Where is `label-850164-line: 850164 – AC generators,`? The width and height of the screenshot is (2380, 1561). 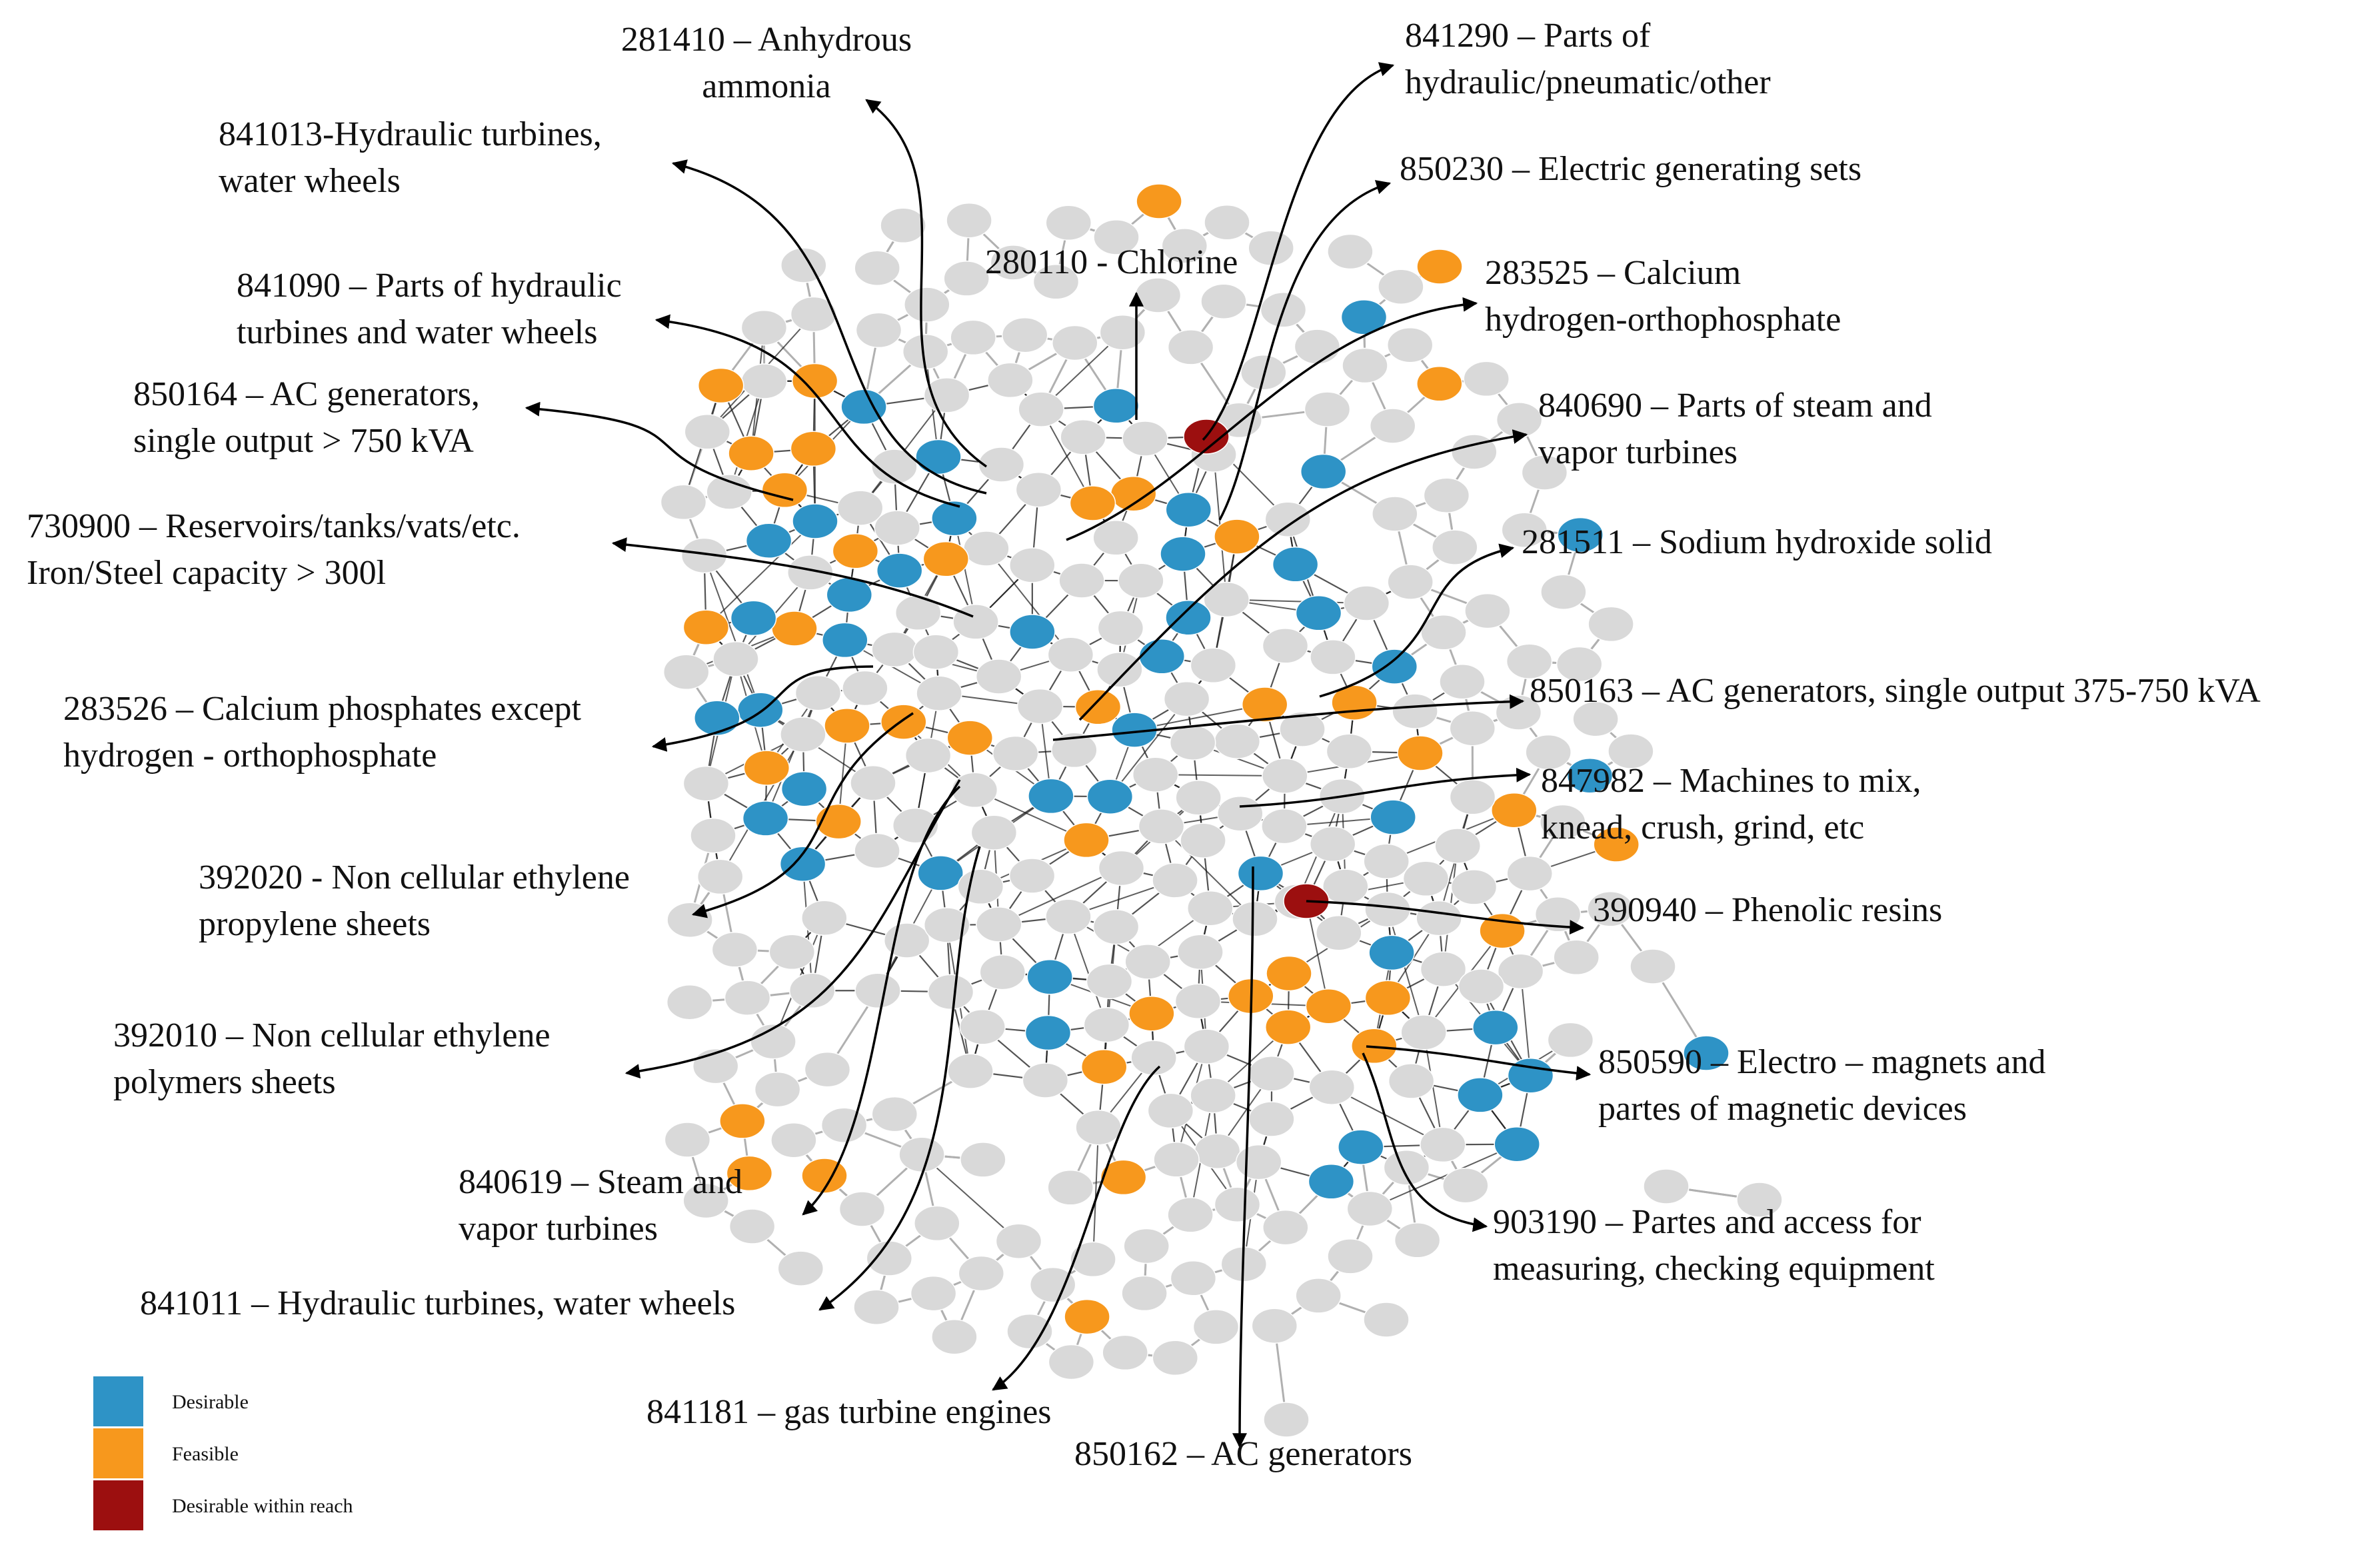
label-850164-line: 850164 – AC generators, is located at coordinates (306, 394).